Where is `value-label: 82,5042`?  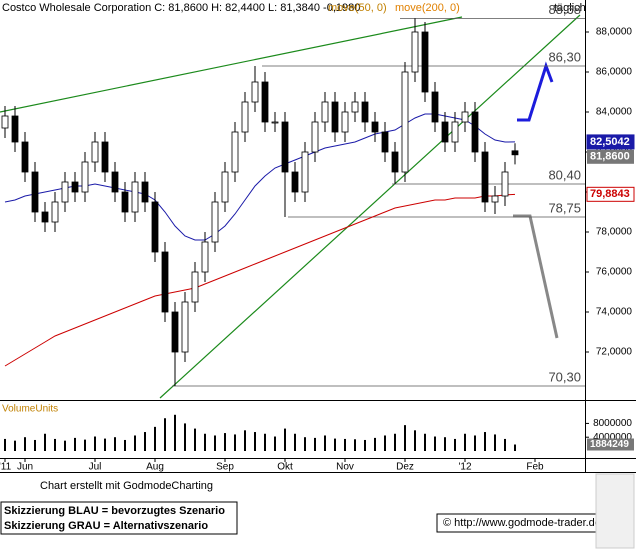
value-label: 82,5042 is located at coordinates (610, 142).